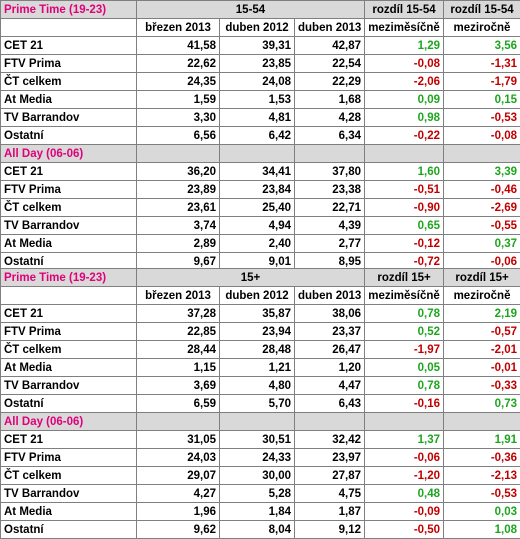  Describe the element at coordinates (257, 64) in the screenshot. I see `value-cell: 23,85` at that location.